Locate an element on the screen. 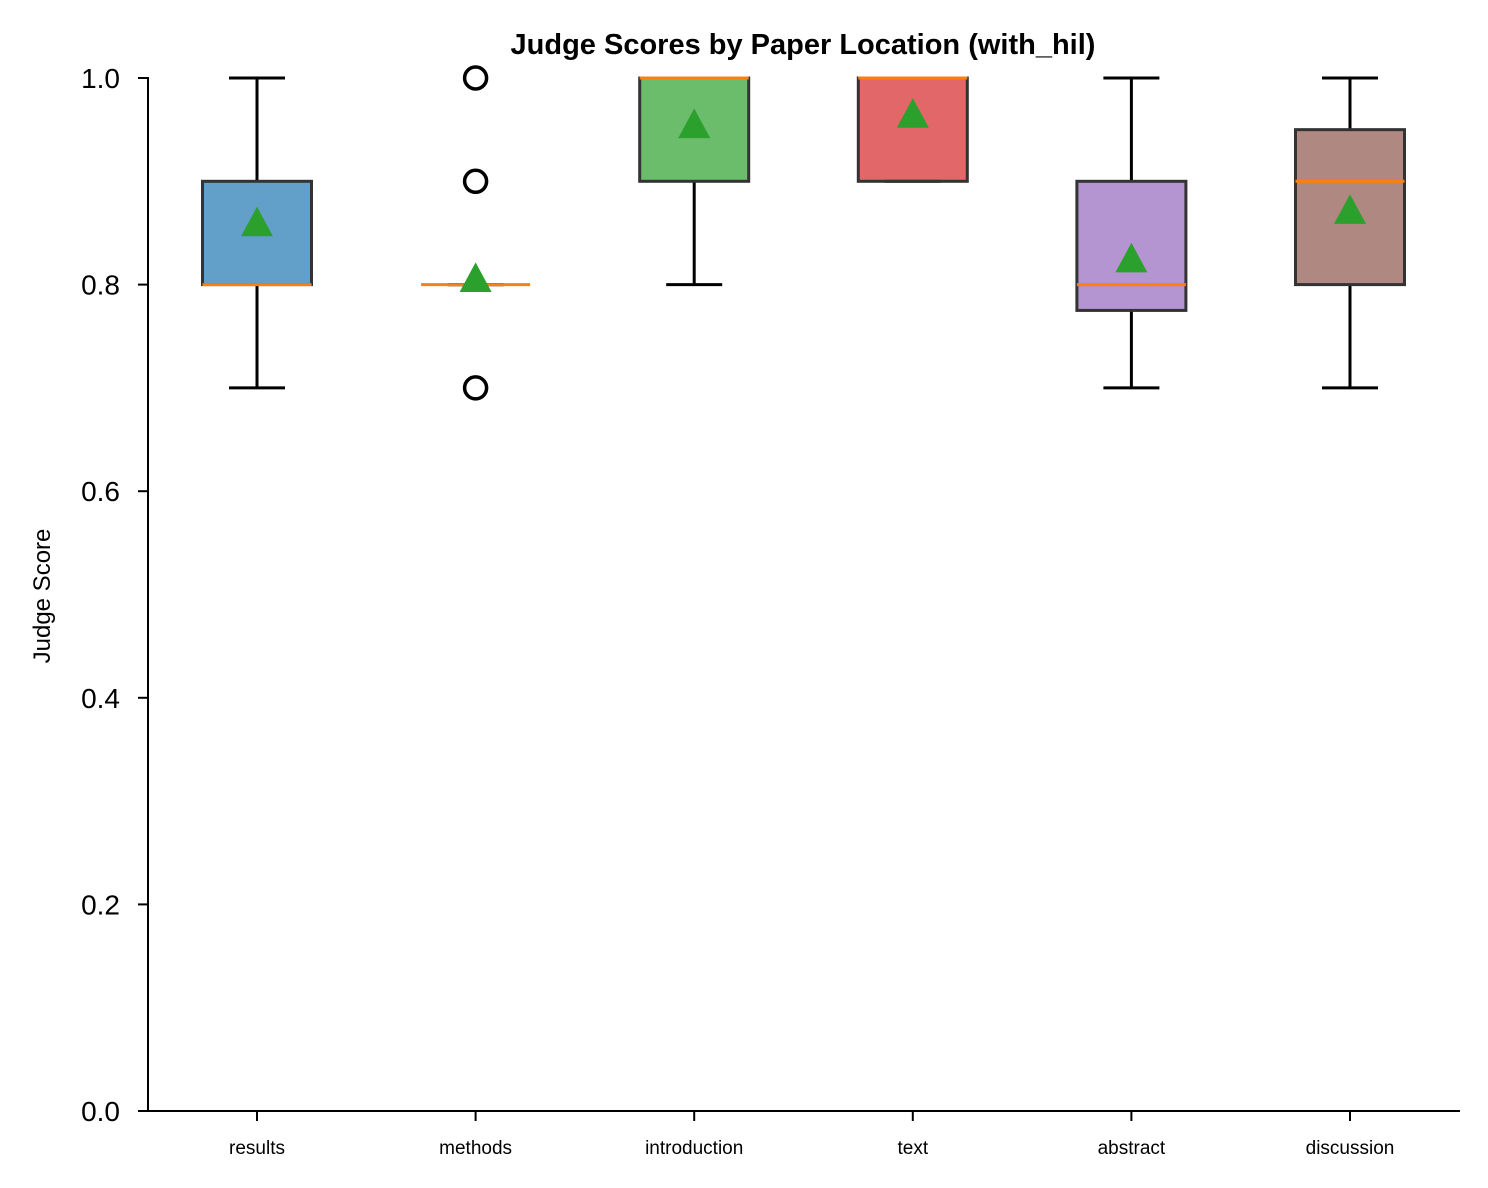 The height and width of the screenshot is (1188, 1488). mean-marker-abstract is located at coordinates (1131, 257).